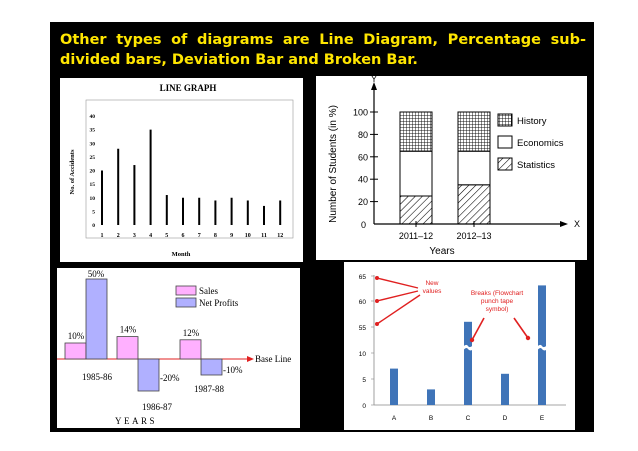 This screenshot has width=638, height=451. I want to click on line-graph-y-axis-label: No. of Accidents, so click(72, 171).